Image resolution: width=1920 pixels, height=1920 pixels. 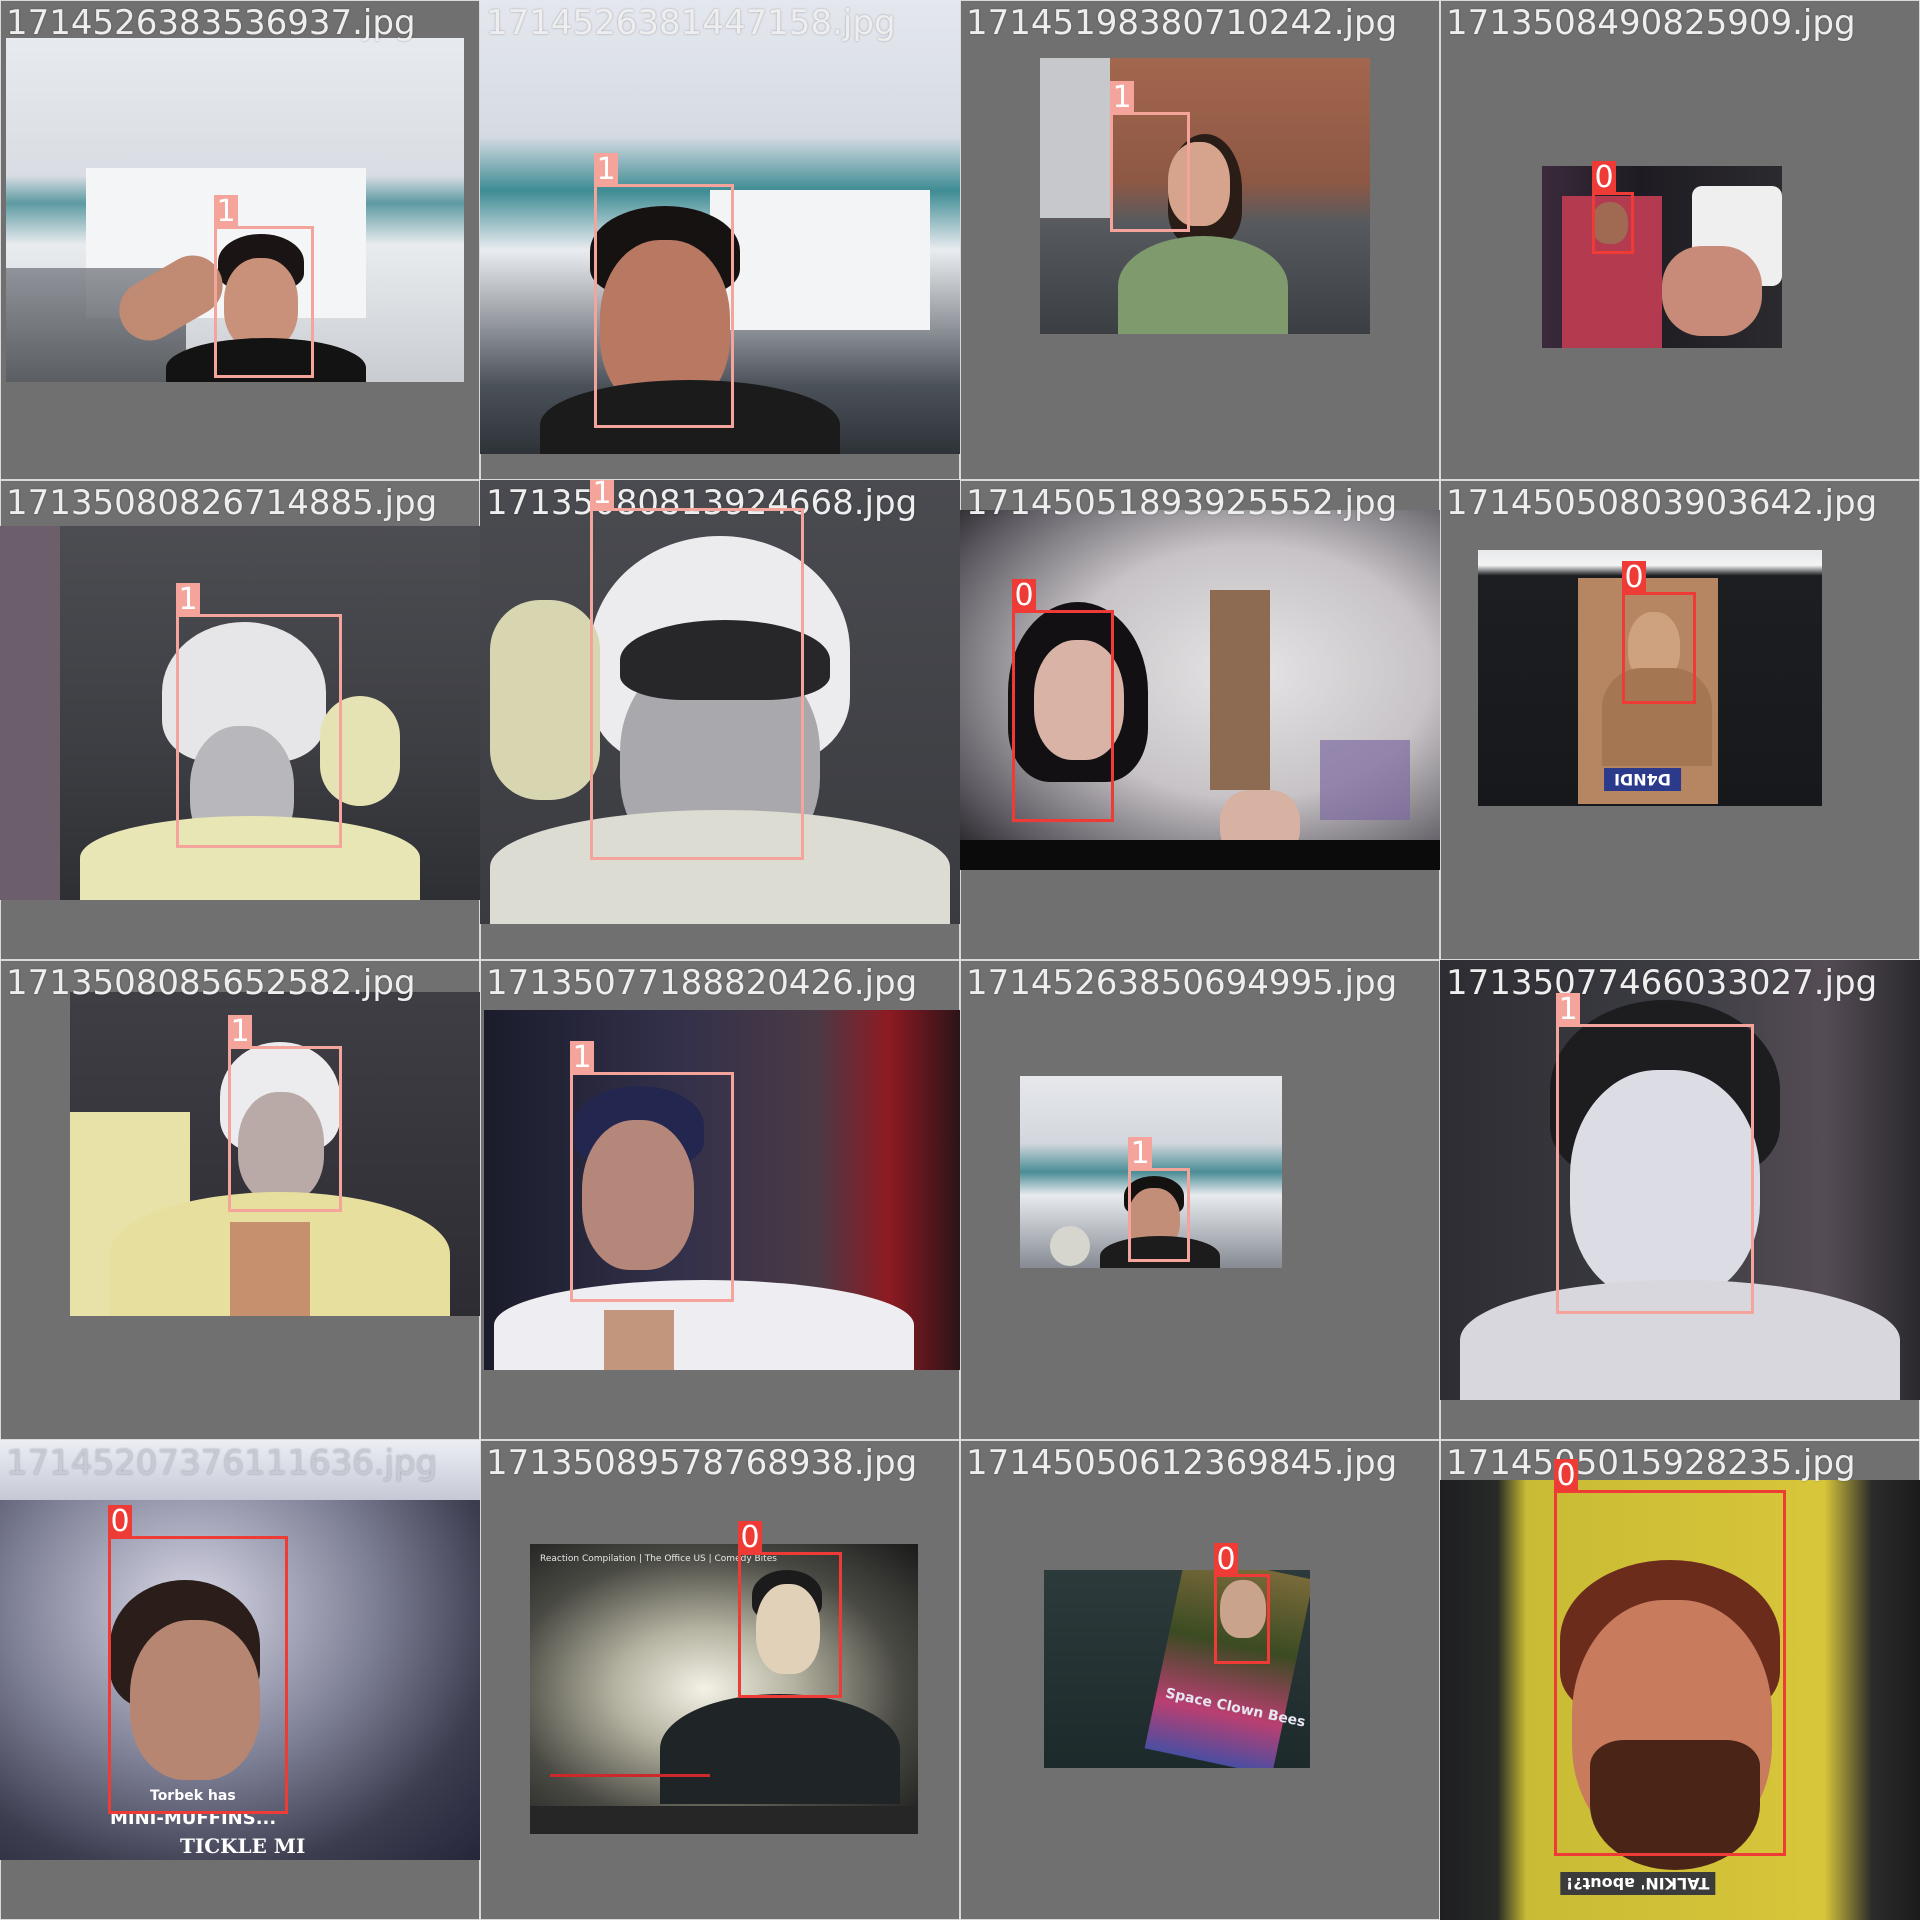 I want to click on image-filename: 1713508085652582.jpg, so click(x=211, y=983).